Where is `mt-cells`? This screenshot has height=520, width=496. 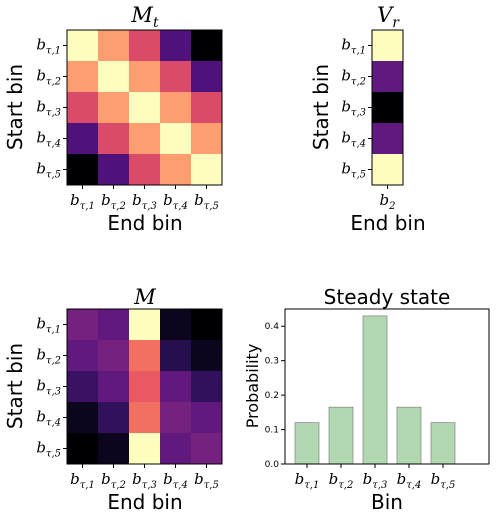
mt-cells is located at coordinates (145, 108).